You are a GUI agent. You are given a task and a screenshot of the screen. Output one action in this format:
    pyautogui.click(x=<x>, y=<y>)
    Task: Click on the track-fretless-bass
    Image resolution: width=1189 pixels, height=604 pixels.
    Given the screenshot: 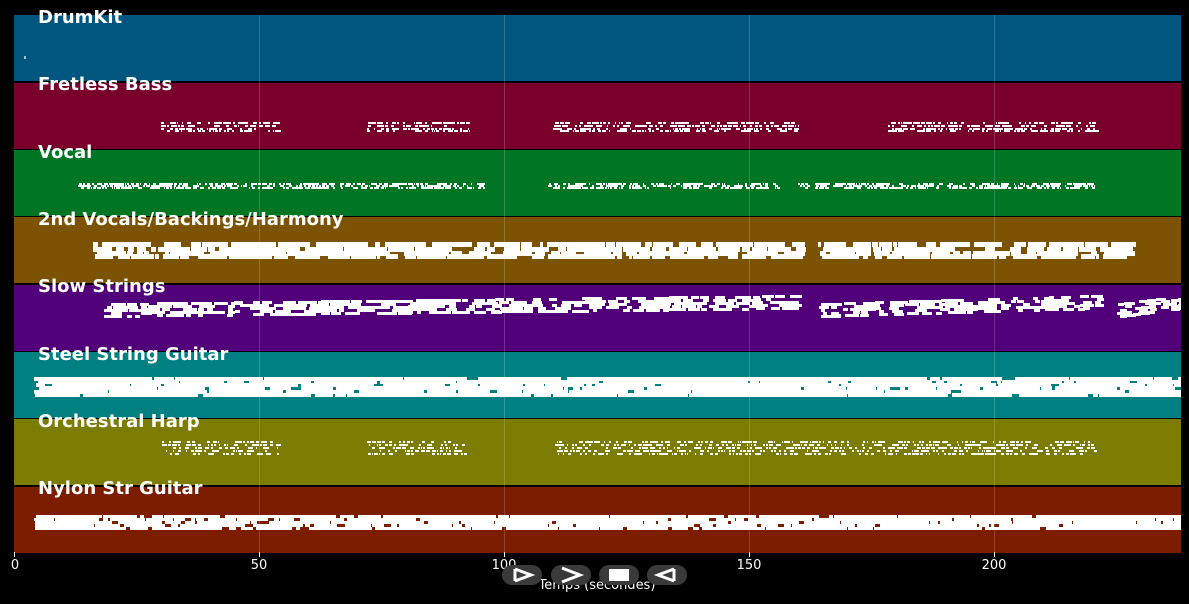 What is the action you would take?
    pyautogui.click(x=597, y=116)
    